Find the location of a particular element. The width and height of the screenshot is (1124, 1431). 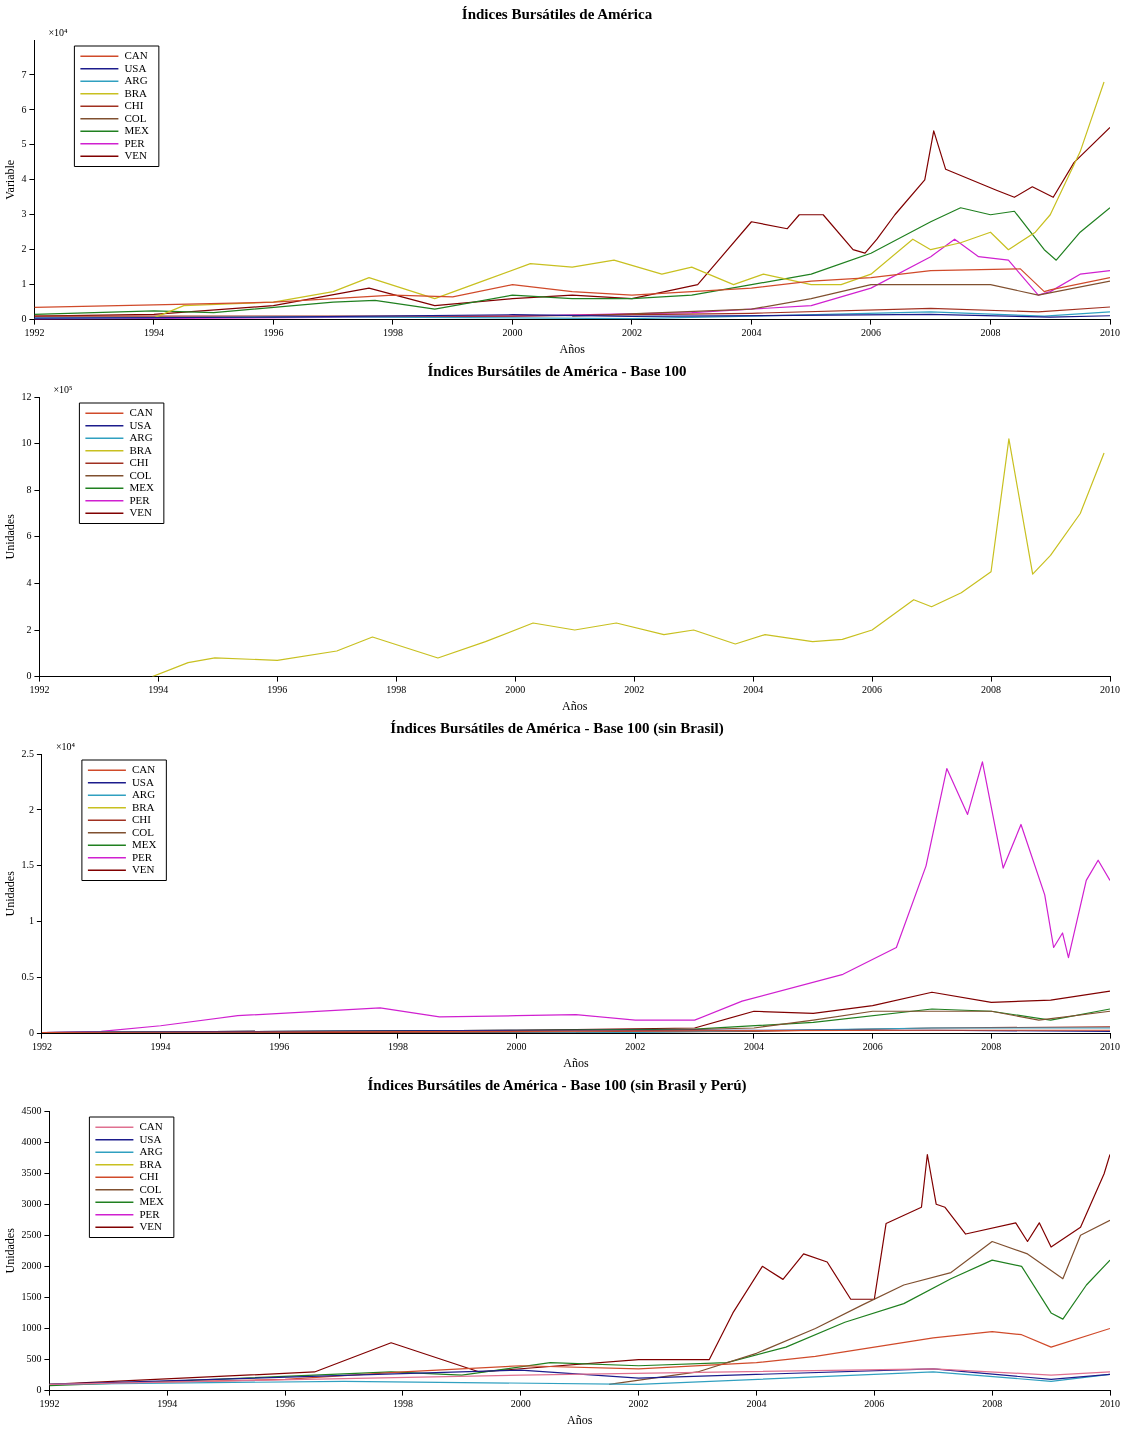

legend-label: USA is located at coordinates (140, 424).